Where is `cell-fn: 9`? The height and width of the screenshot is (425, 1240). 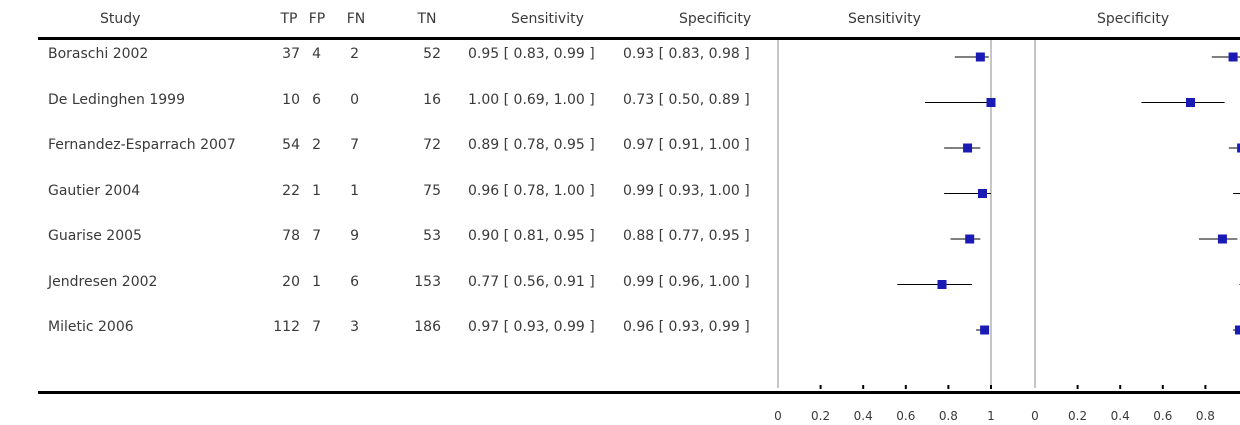
cell-fn: 9 is located at coordinates (354, 236).